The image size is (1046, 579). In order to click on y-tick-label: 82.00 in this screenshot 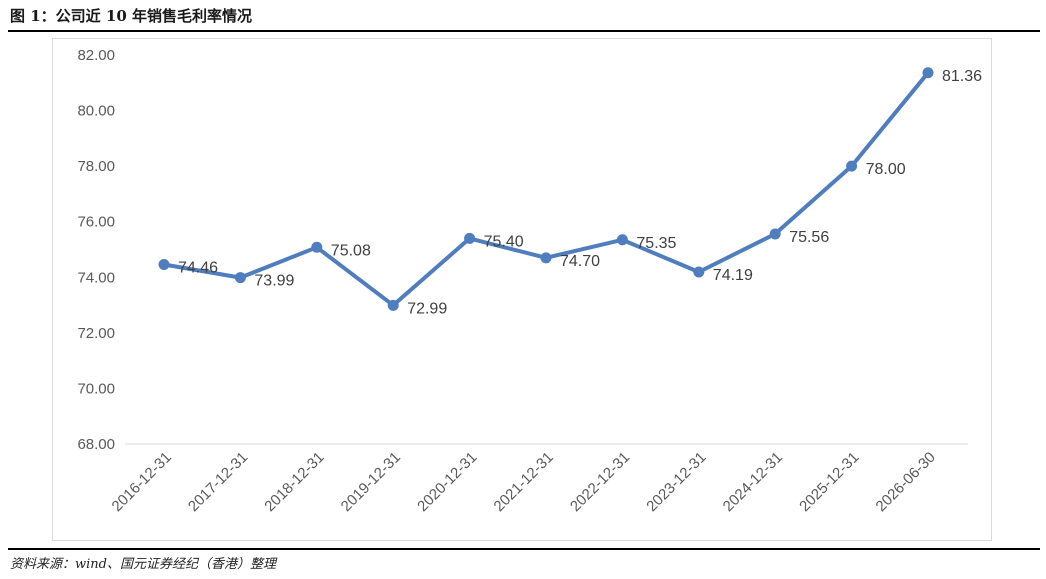, I will do `click(96, 55)`.